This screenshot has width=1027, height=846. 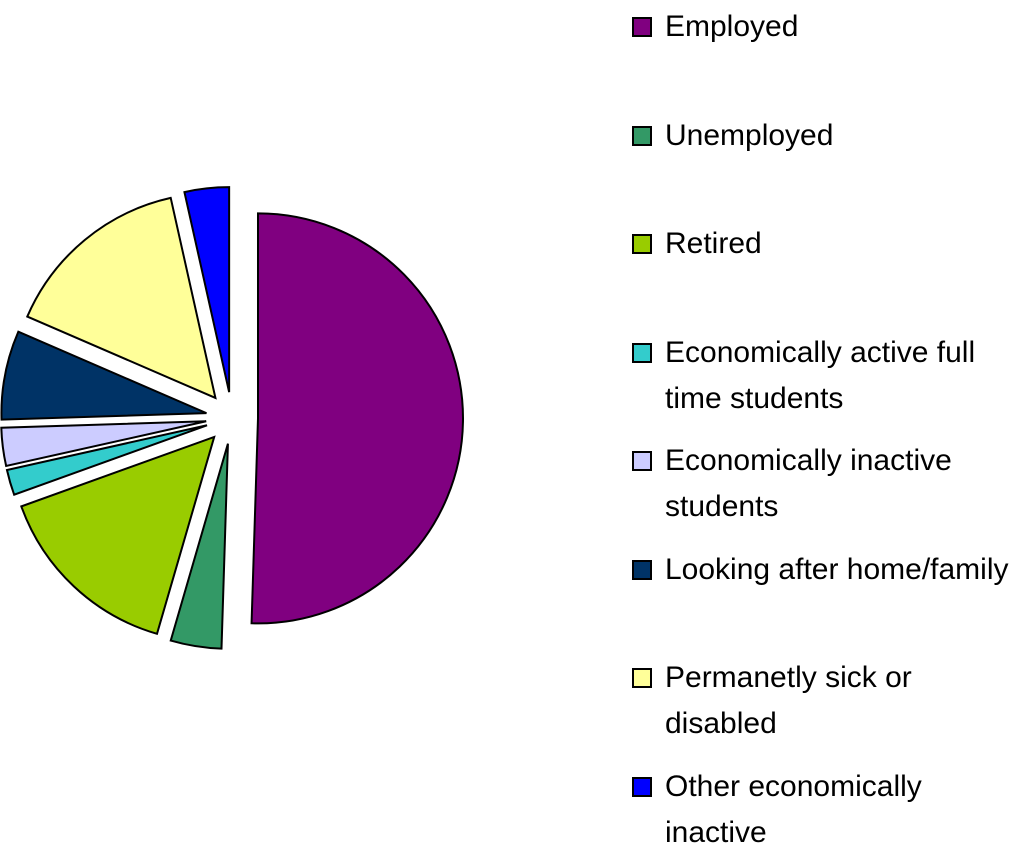 What do you see at coordinates (749, 135) in the screenshot?
I see `legend-label: Unemployed` at bounding box center [749, 135].